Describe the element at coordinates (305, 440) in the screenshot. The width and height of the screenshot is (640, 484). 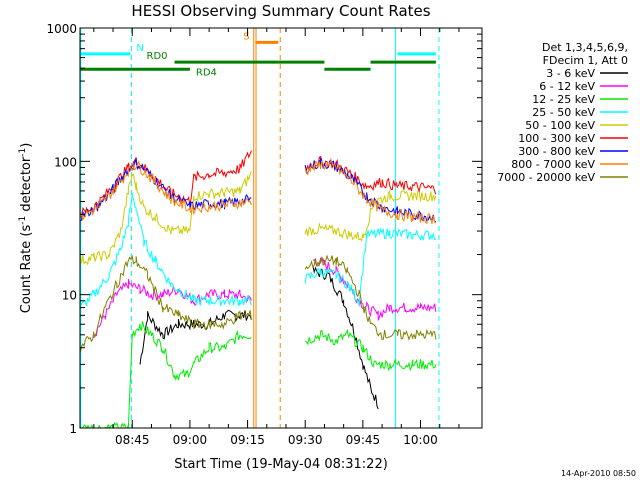
I see `x-tick-label-3: 09:30` at that location.